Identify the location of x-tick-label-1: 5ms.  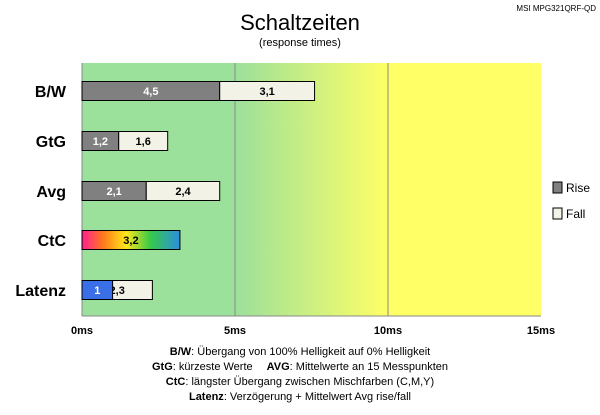
(235, 331).